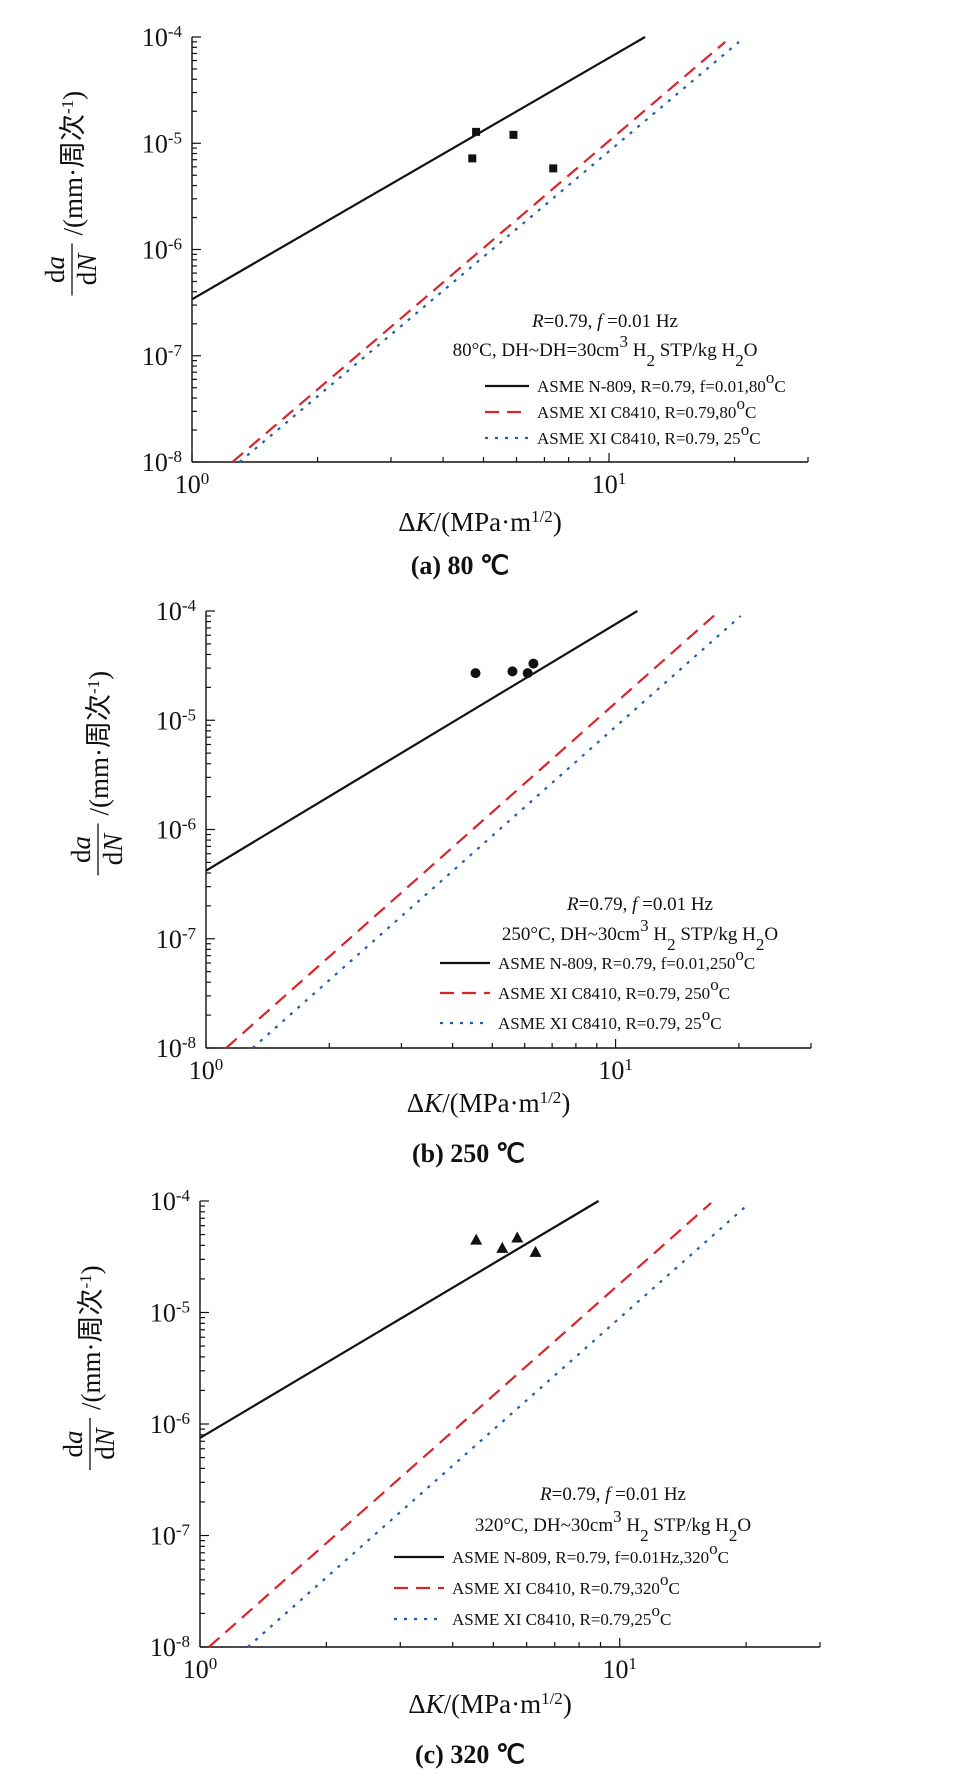 Image resolution: width=965 pixels, height=1780 pixels. What do you see at coordinates (661, 382) in the screenshot?
I see `legend-label-1: ASME N-809, R=0.79, f=0.01,80oC` at bounding box center [661, 382].